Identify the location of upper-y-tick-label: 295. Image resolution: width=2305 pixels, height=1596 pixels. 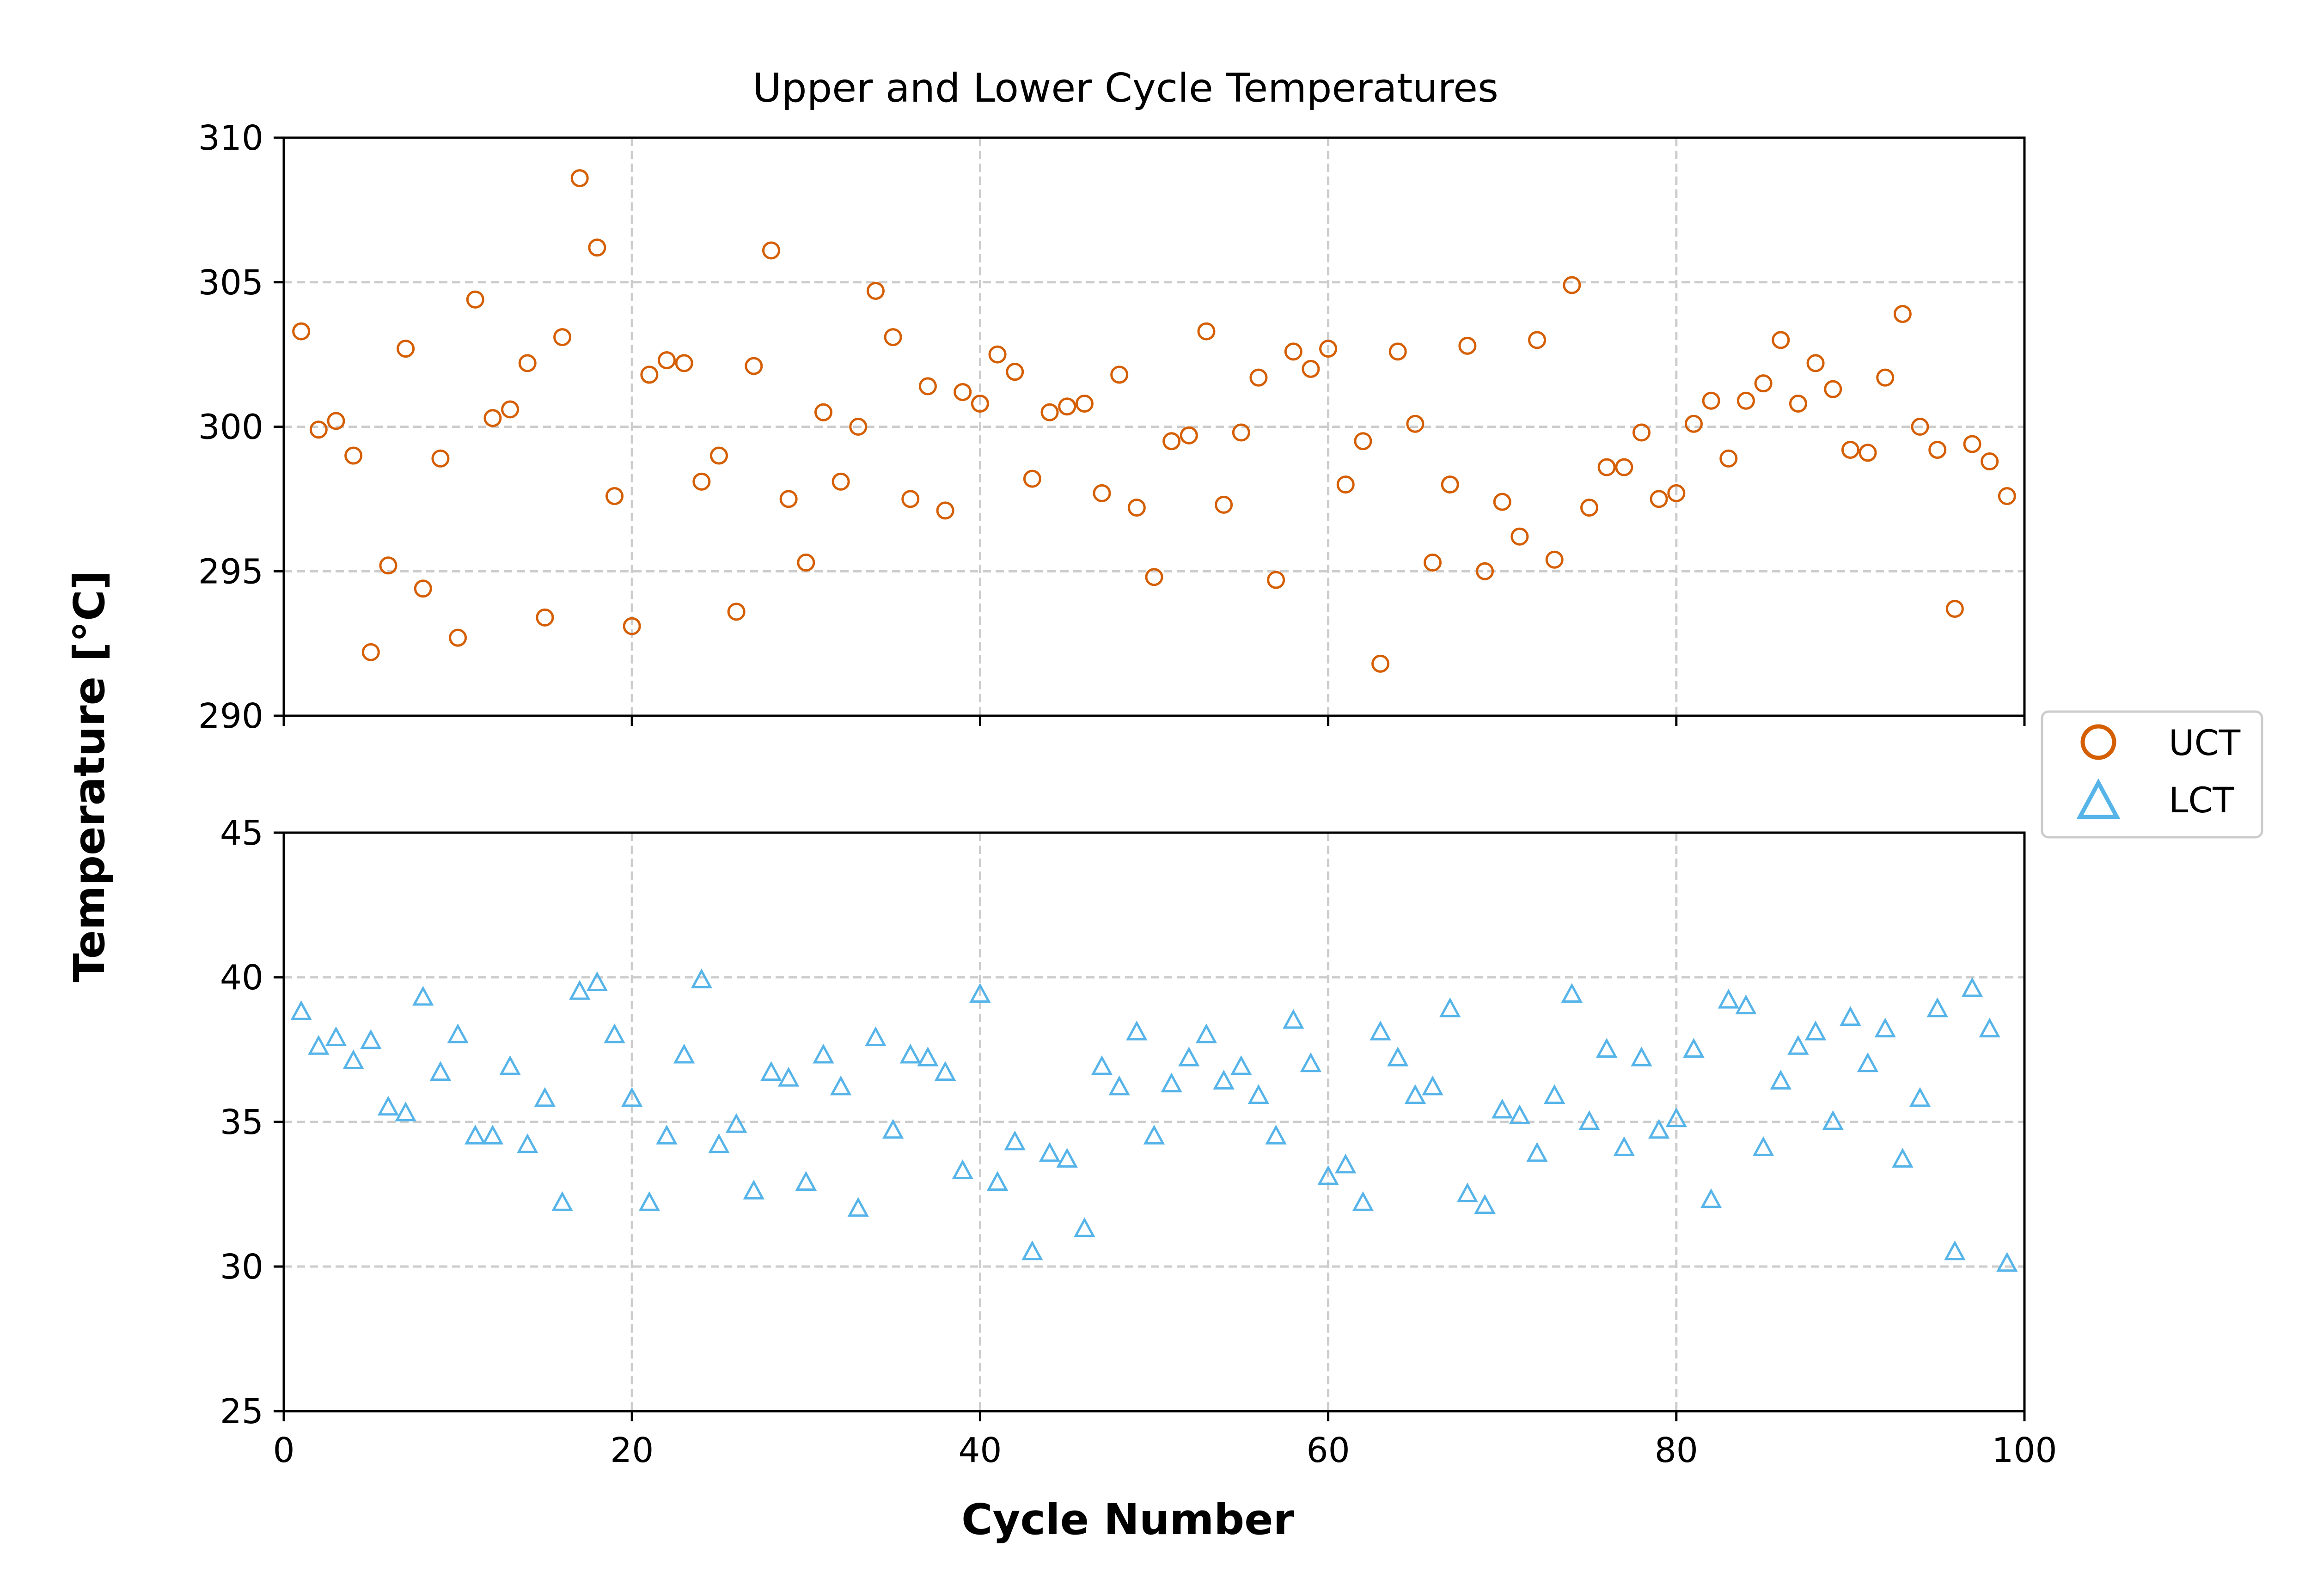
(230, 571).